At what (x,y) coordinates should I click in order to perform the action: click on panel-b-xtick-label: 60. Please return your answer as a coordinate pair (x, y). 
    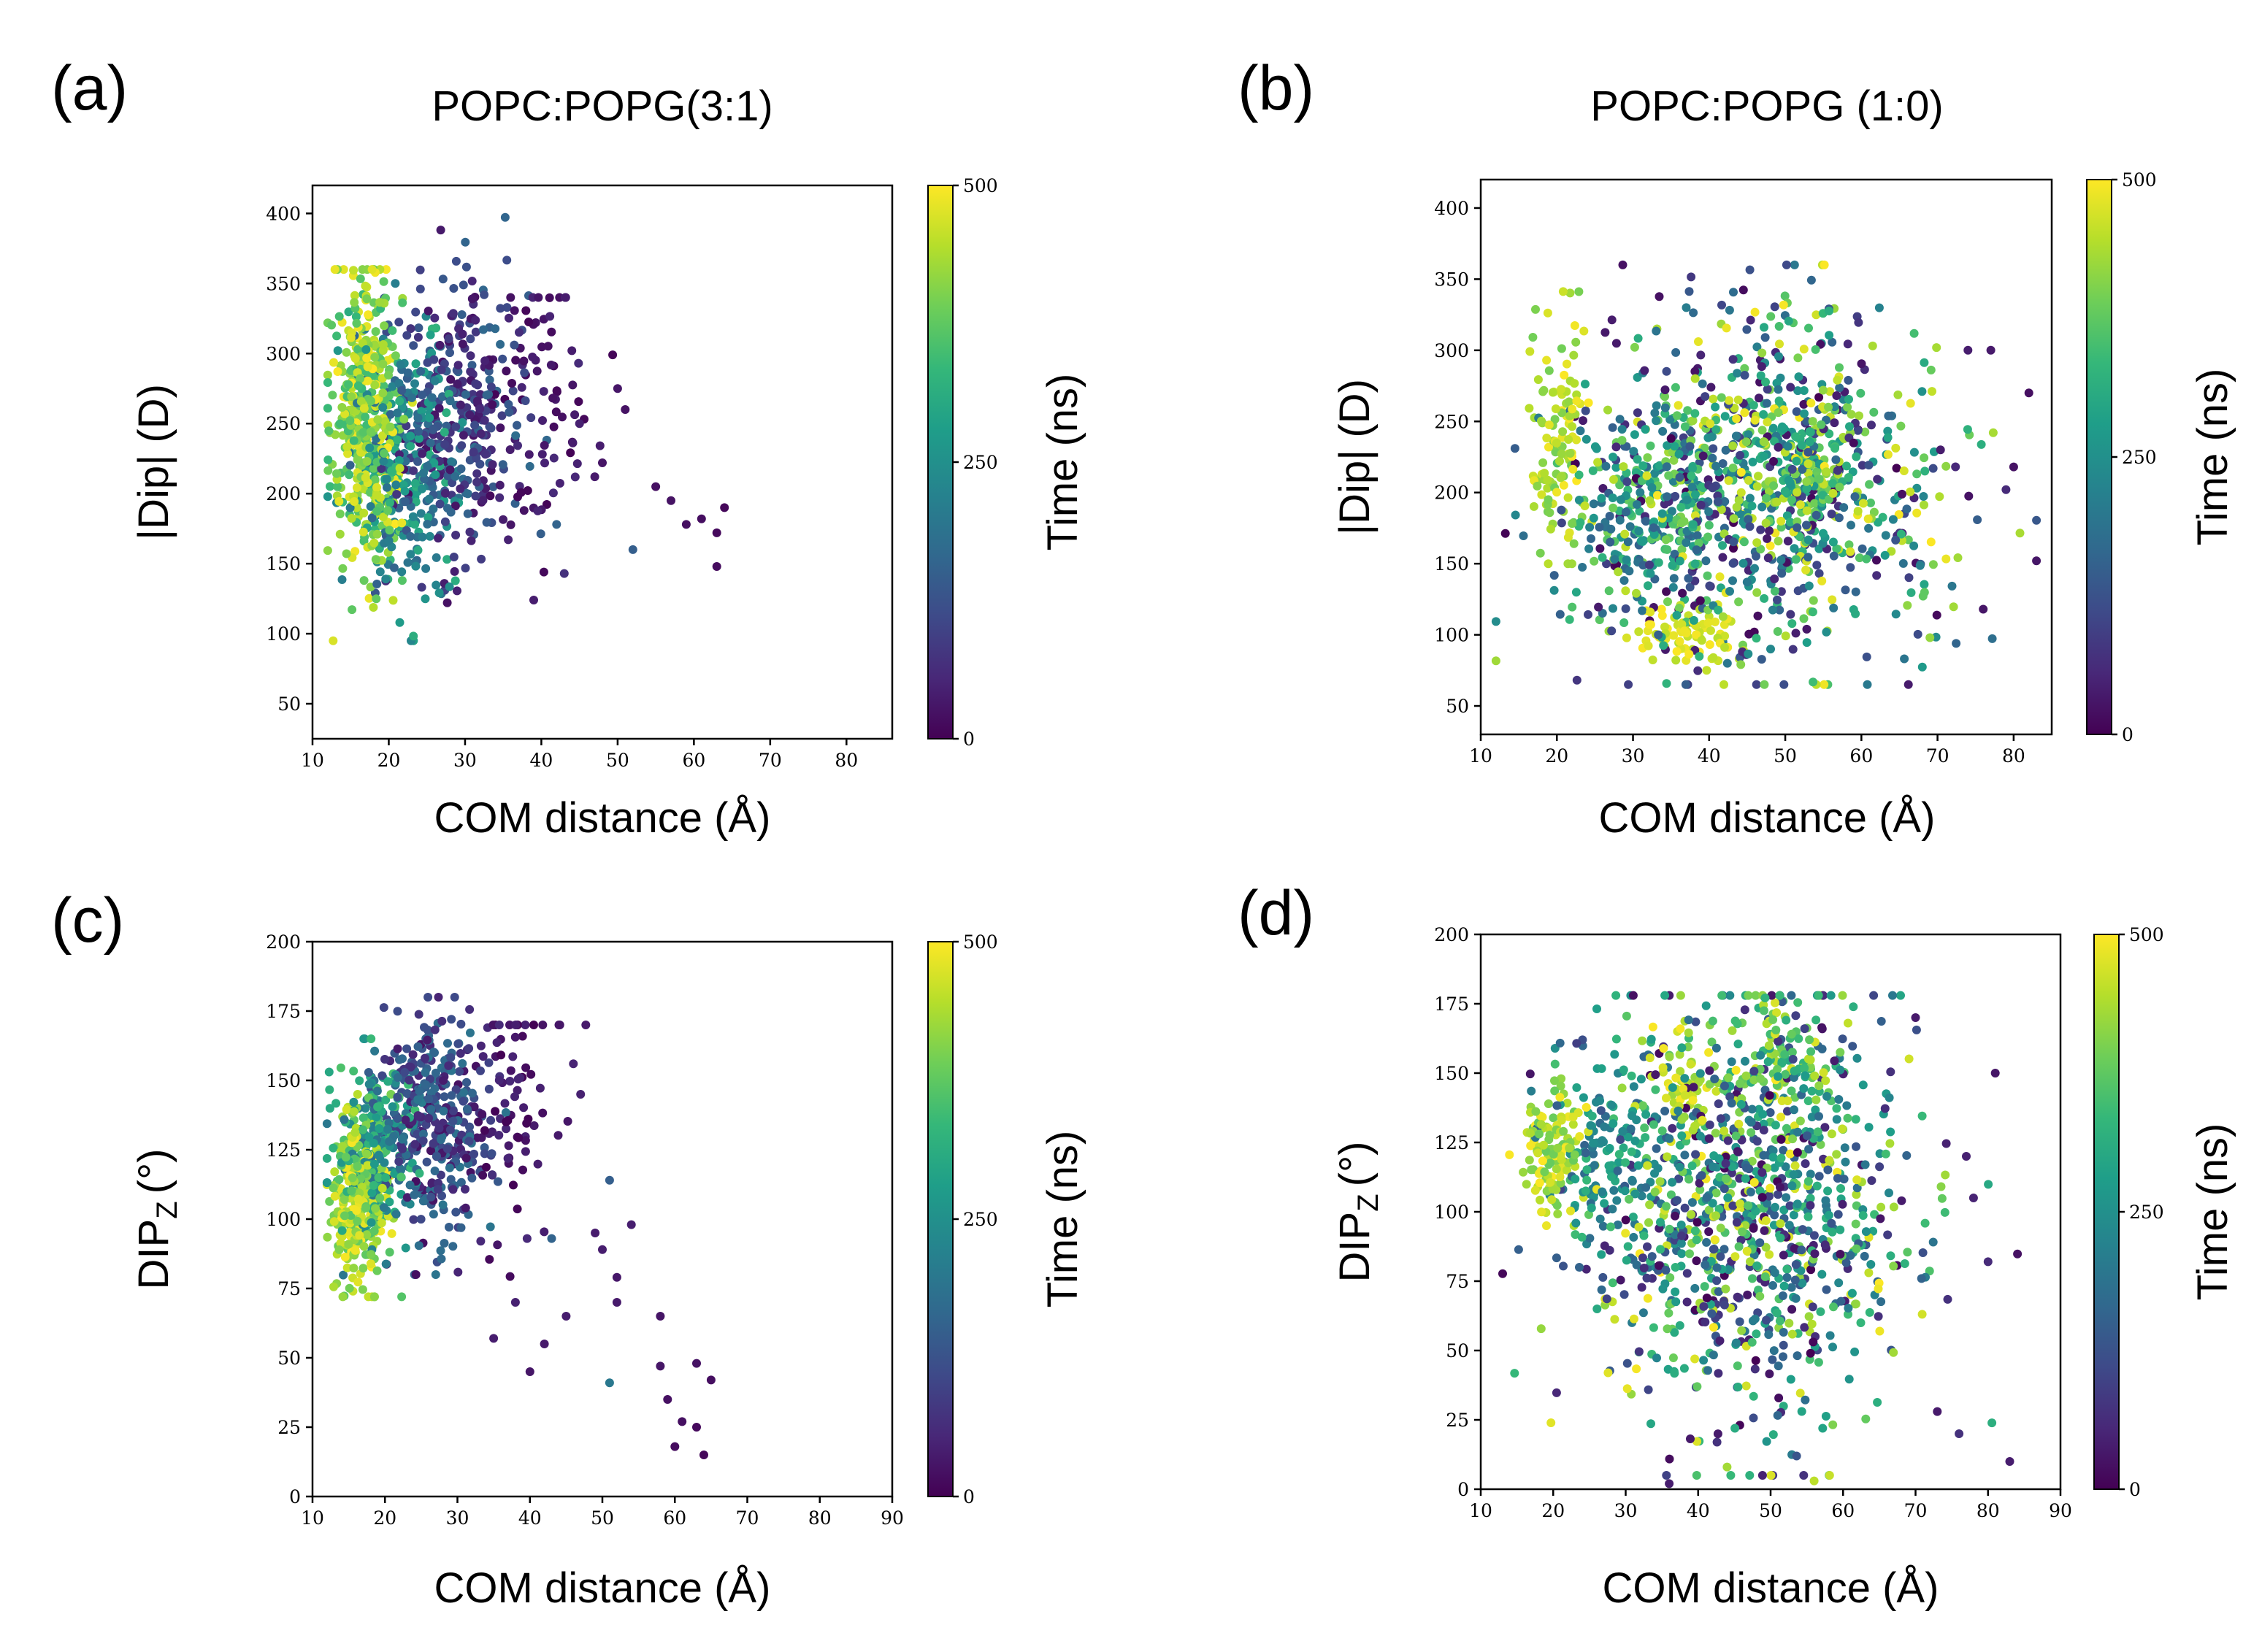
    Looking at the image, I should click on (1861, 756).